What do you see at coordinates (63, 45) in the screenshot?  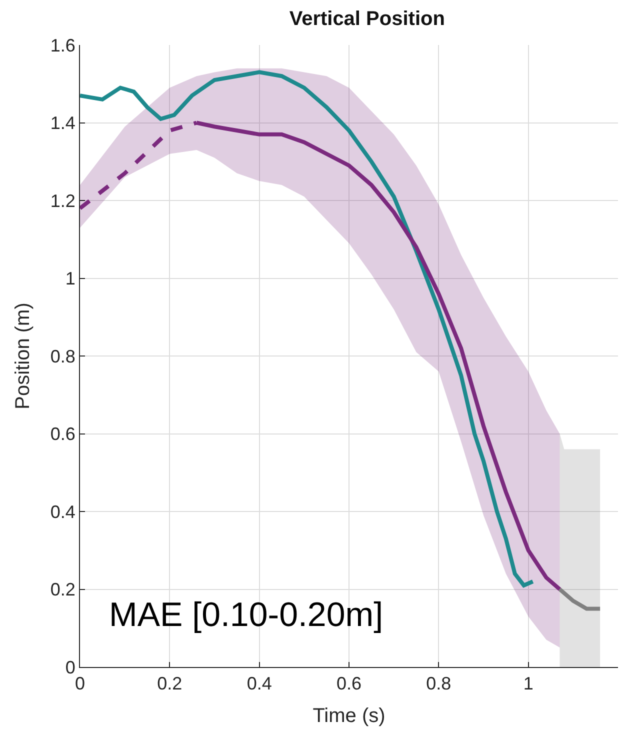 I see `y-tick-label: 1.6` at bounding box center [63, 45].